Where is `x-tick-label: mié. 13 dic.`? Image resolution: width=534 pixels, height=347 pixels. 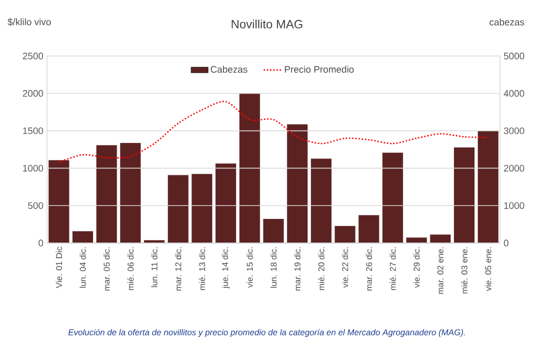 x-tick-label: mié. 13 dic. is located at coordinates (202, 268).